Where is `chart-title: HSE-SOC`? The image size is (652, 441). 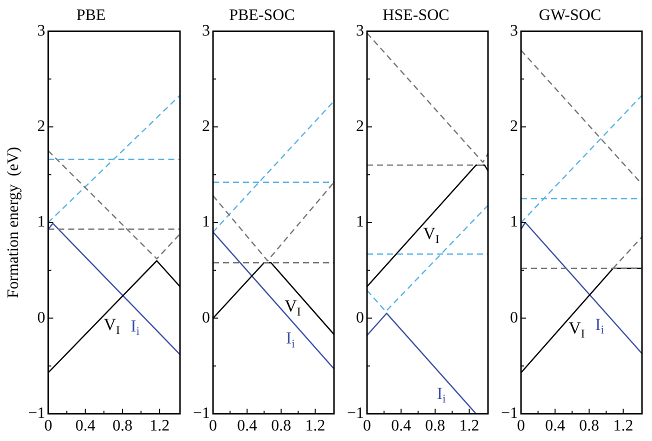 chart-title: HSE-SOC is located at coordinates (416, 15).